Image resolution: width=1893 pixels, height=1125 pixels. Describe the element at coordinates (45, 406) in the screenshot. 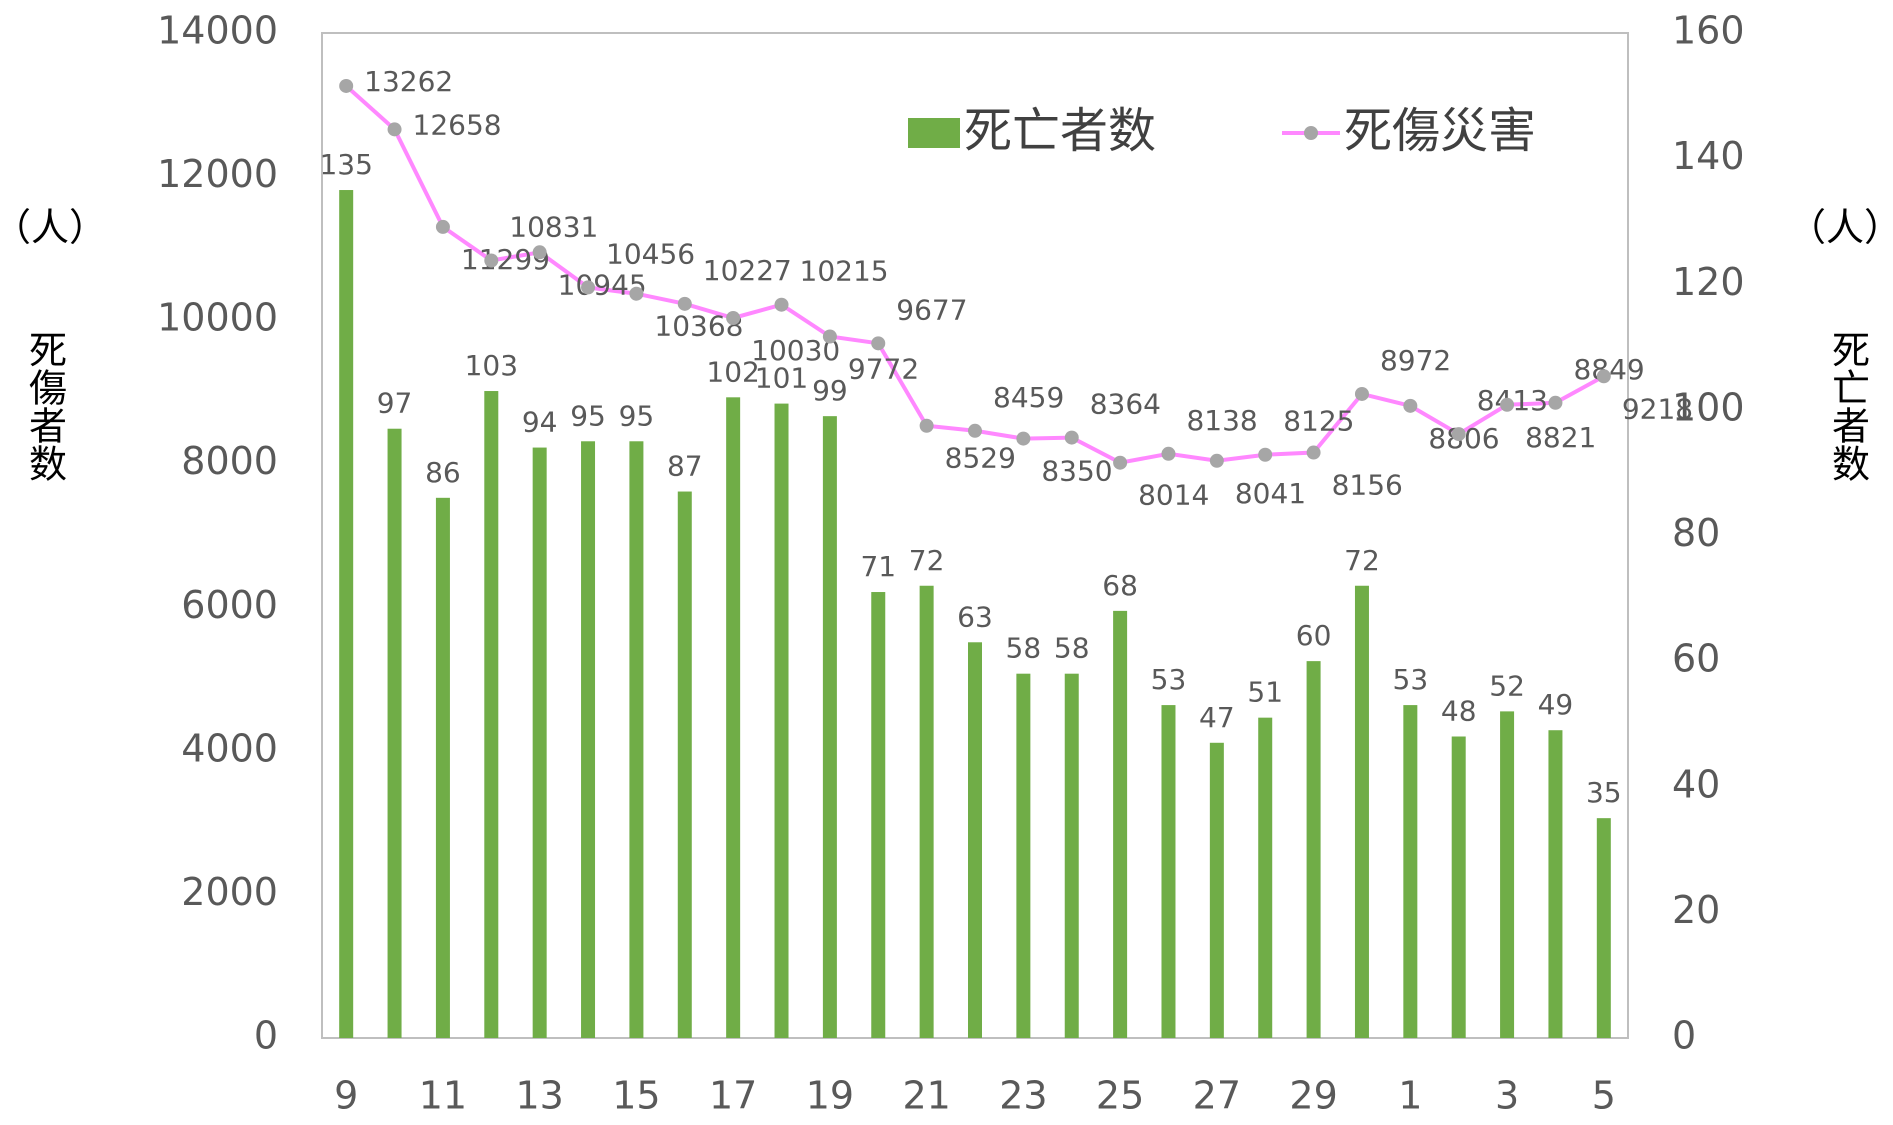

I see `y-axis-title: 死傷者数` at that location.